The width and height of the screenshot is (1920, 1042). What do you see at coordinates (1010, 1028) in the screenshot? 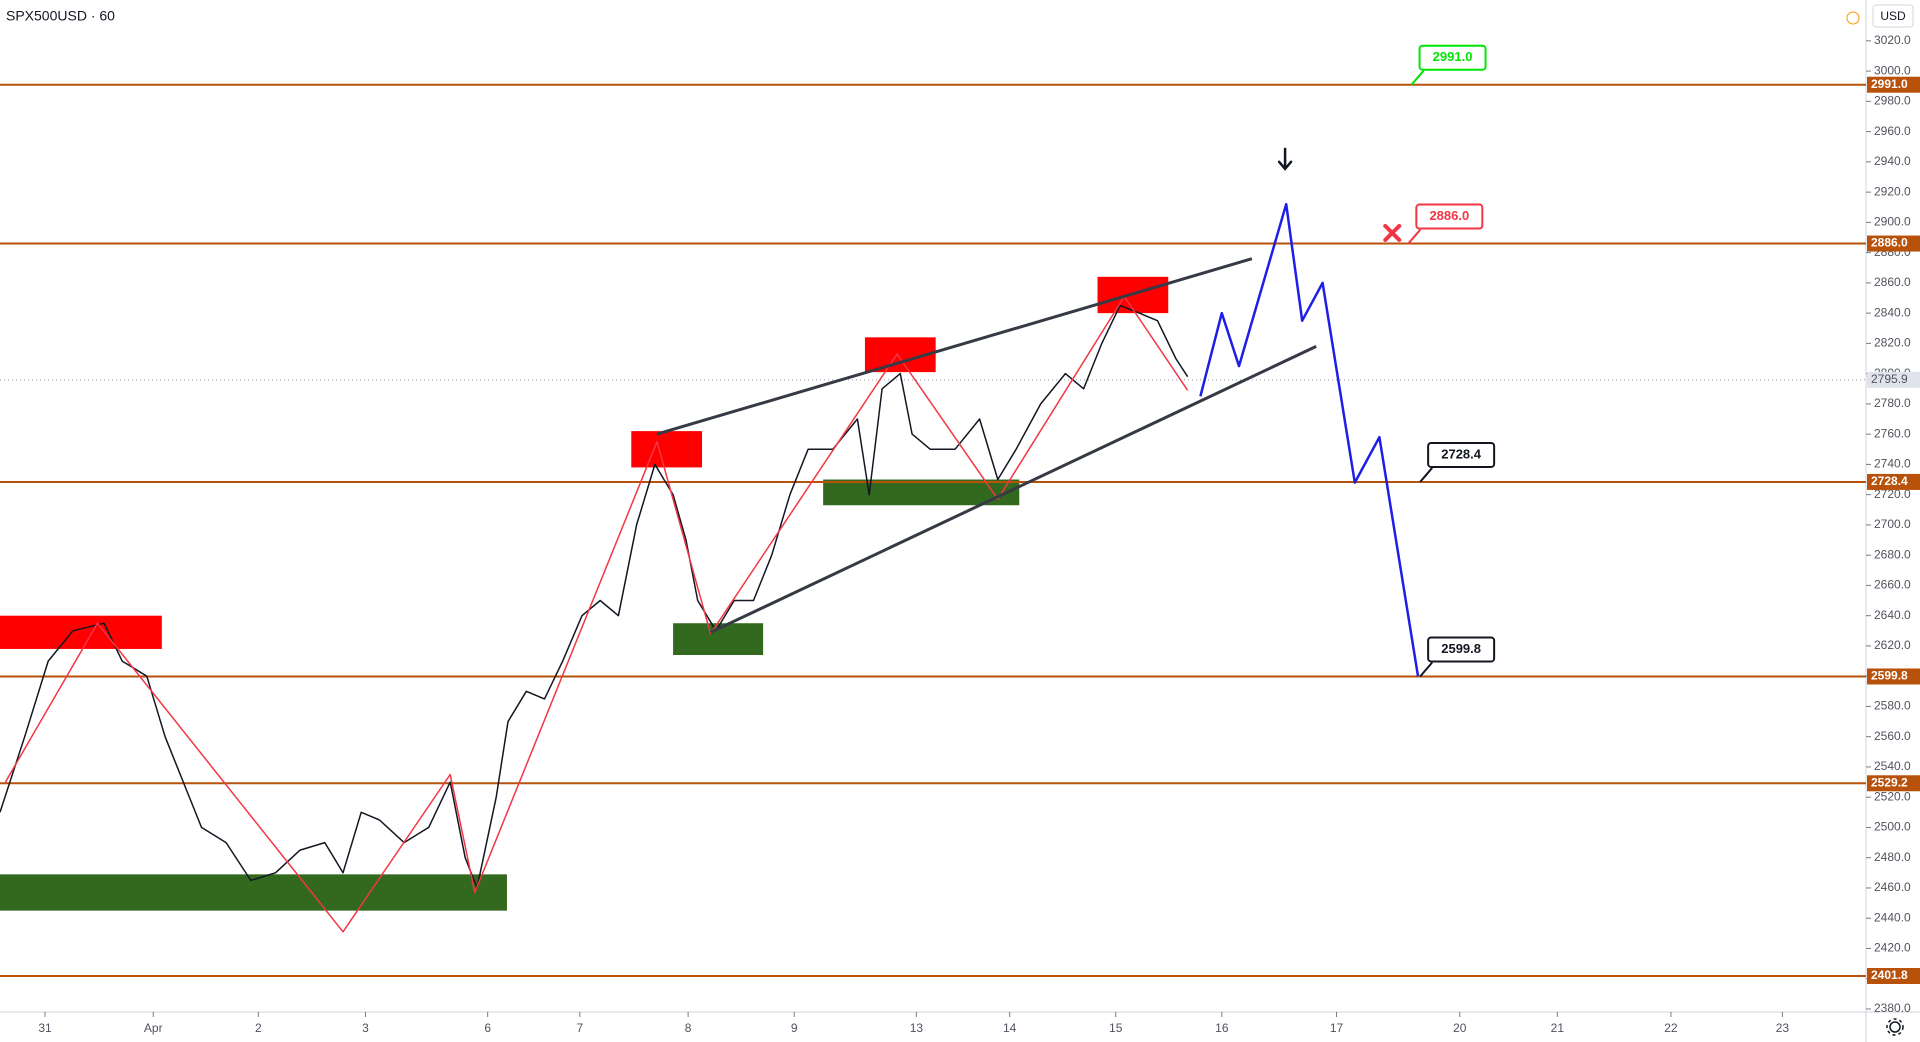
I see `x-tick-label: 14` at bounding box center [1010, 1028].